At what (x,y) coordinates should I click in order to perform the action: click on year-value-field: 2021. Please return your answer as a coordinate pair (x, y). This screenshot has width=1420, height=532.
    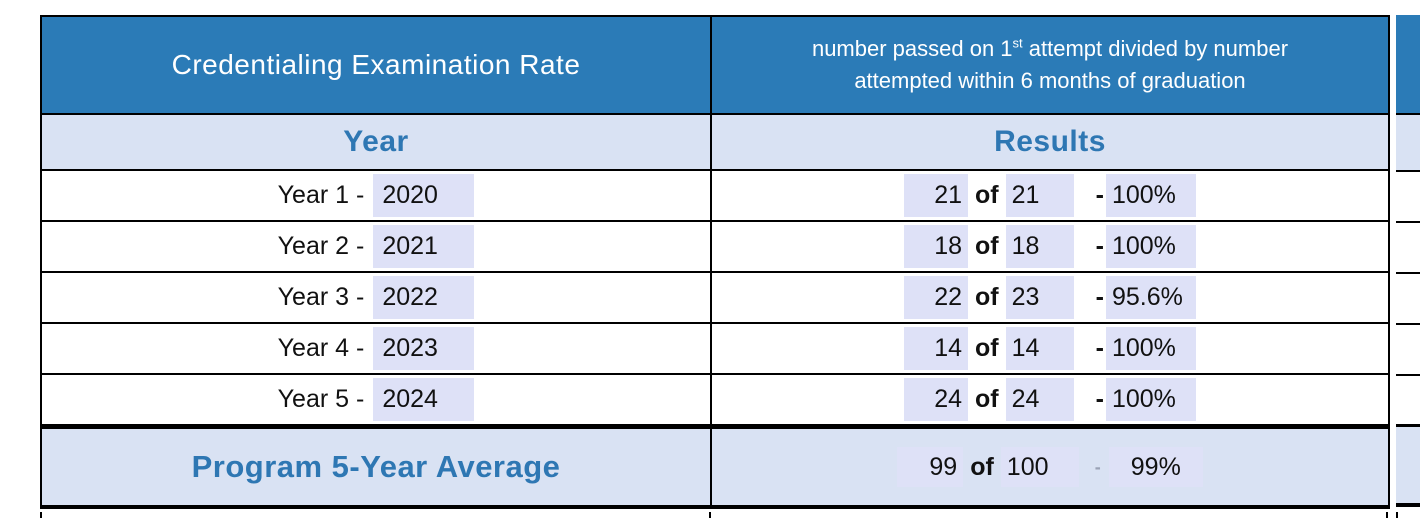
    Looking at the image, I should click on (424, 246).